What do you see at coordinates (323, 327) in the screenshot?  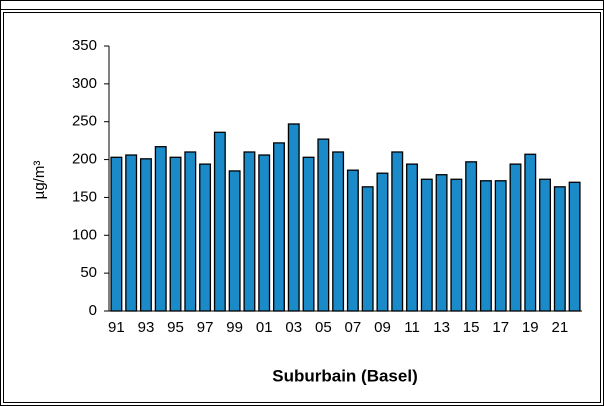 I see `x-tick-label: 05` at bounding box center [323, 327].